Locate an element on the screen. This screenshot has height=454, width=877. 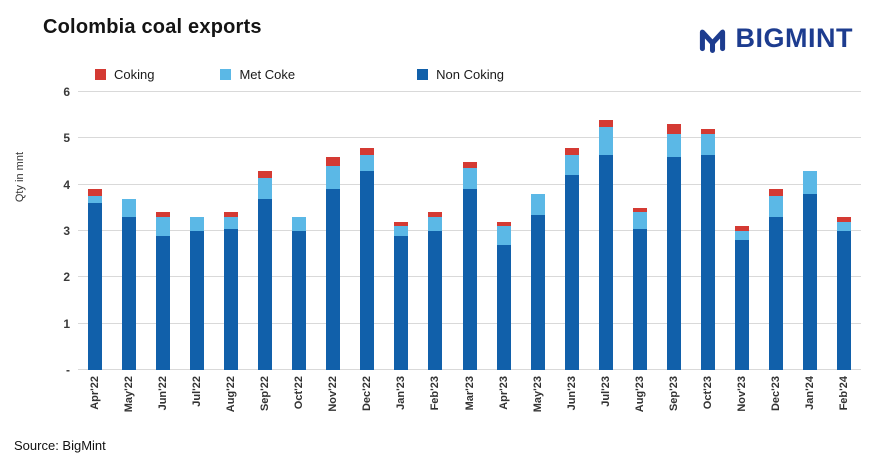
x-tick: Nov'22 is located at coordinates (333, 402).